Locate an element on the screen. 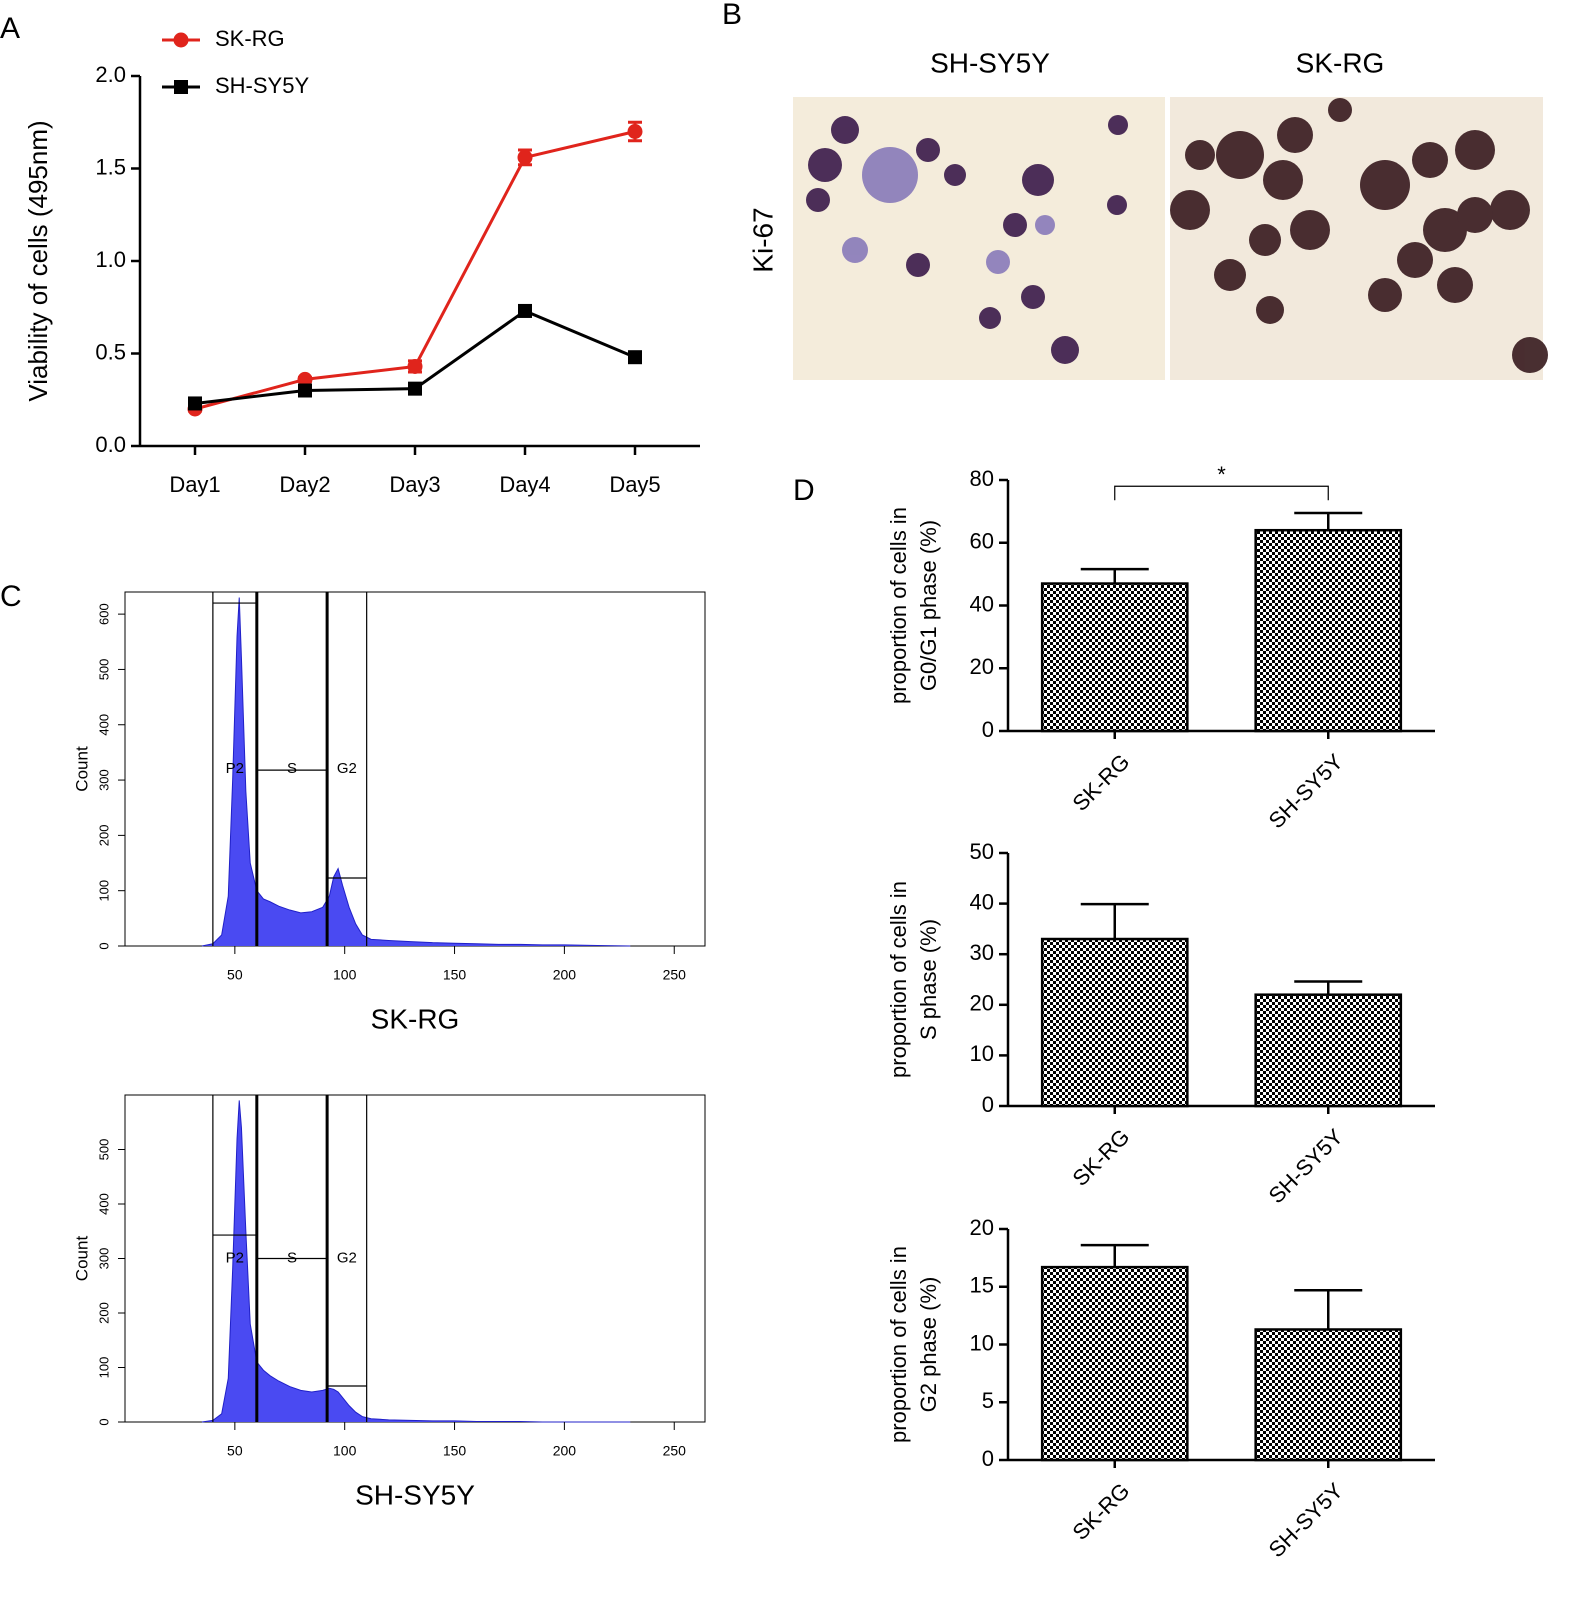 The width and height of the screenshot is (1594, 1620). x-axis-title: SK-RG is located at coordinates (415, 1018).